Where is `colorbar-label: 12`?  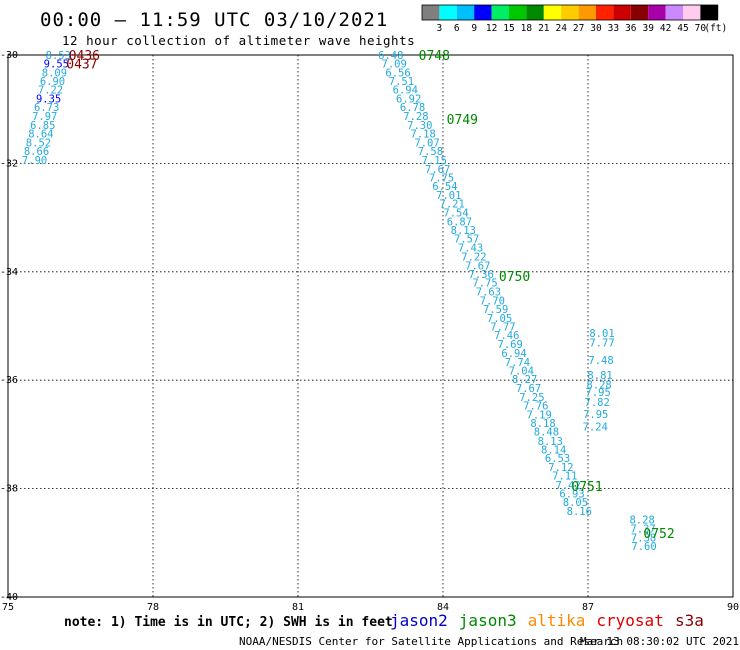 colorbar-label: 12 is located at coordinates (491, 28).